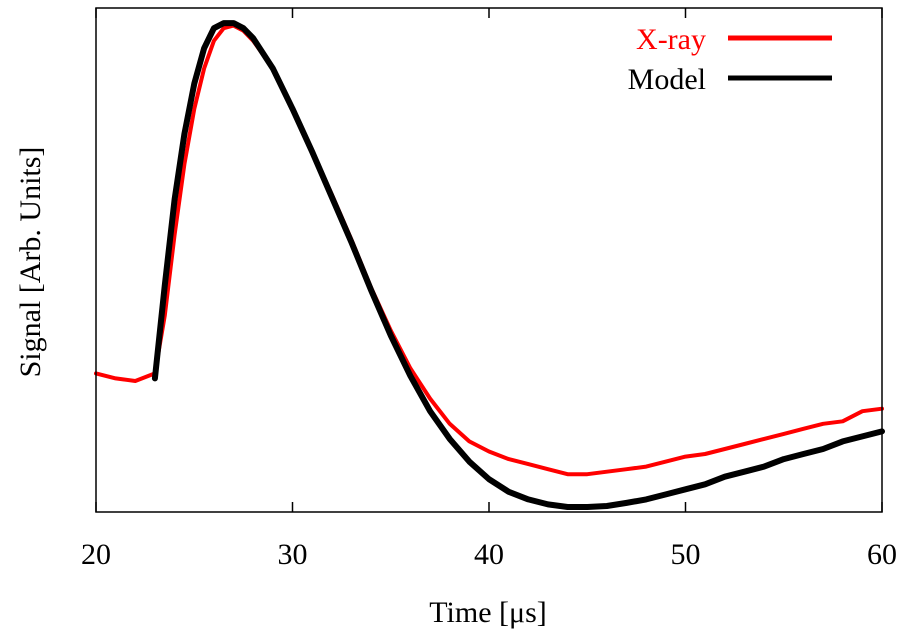  Describe the element at coordinates (730, 59) in the screenshot. I see `legend: X-ray Model` at that location.